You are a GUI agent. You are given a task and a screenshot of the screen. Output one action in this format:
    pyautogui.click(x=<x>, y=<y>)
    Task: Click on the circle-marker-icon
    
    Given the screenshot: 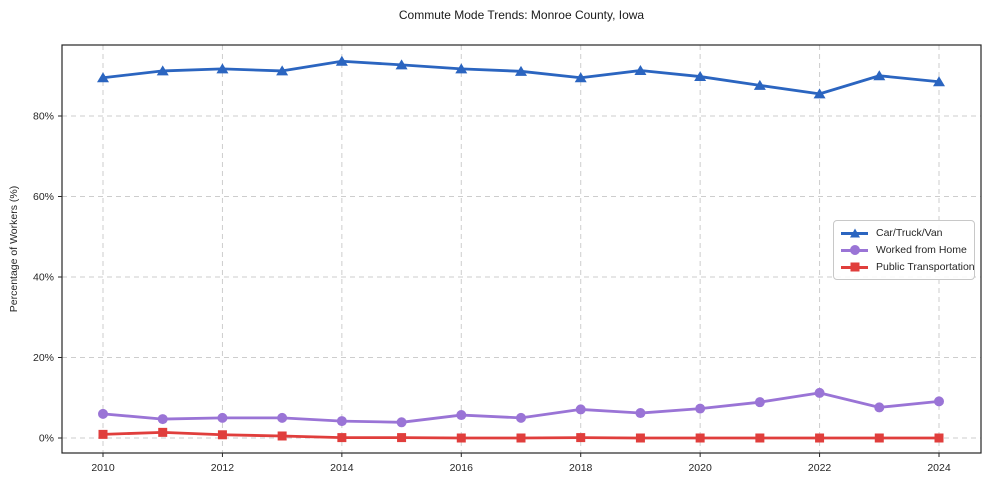 What is the action you would take?
    pyautogui.click(x=854, y=250)
    